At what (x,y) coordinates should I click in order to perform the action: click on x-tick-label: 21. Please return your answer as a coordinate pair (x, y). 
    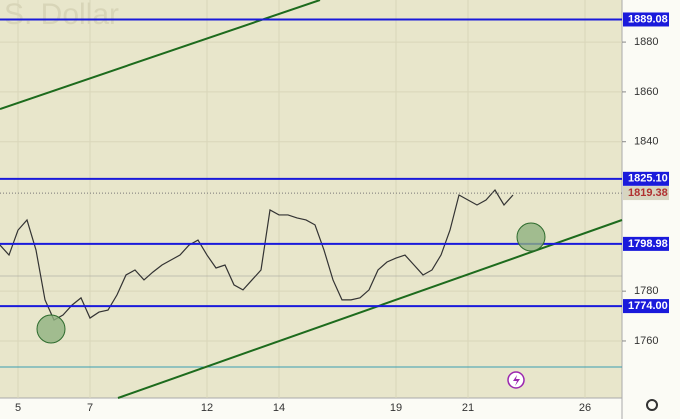
    Looking at the image, I should click on (468, 408).